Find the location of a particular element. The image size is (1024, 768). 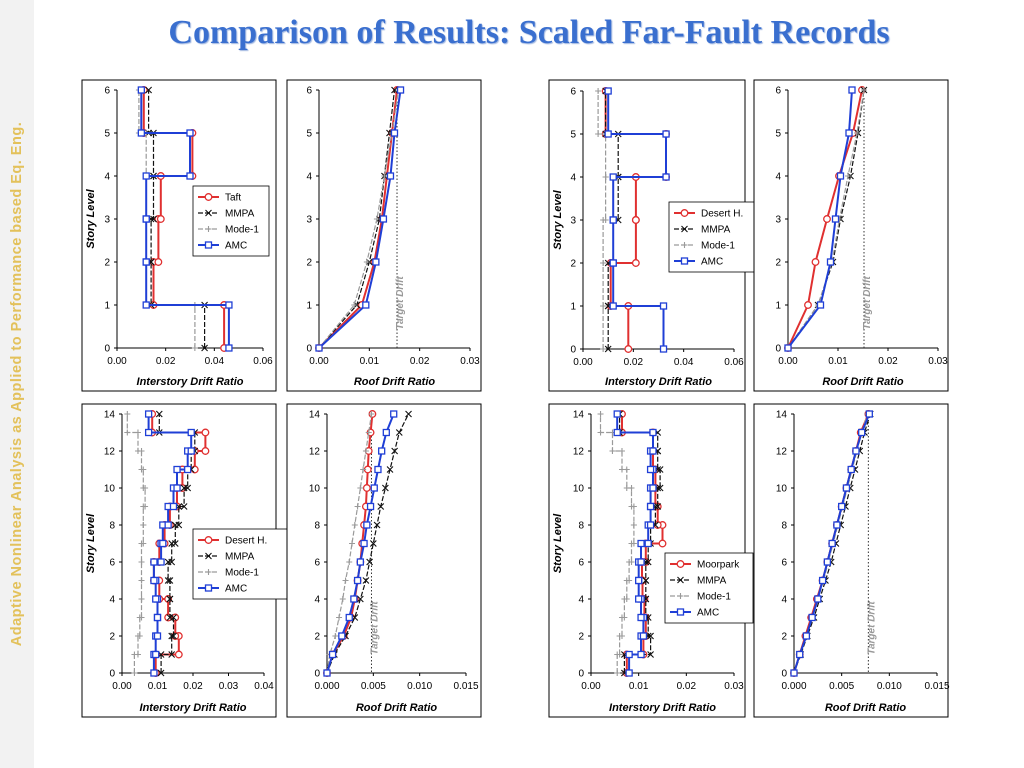

x-tick-label: 0.03 is located at coordinates (734, 686).